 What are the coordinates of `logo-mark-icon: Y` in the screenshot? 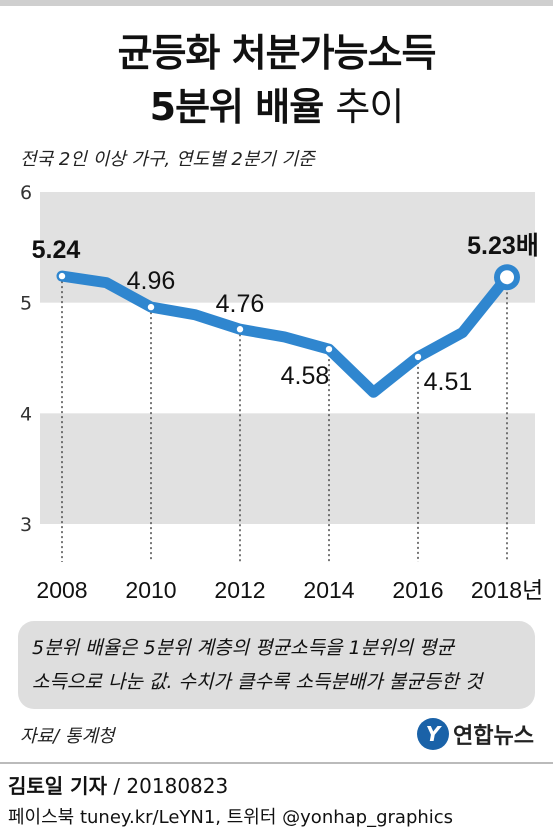 It's located at (433, 734).